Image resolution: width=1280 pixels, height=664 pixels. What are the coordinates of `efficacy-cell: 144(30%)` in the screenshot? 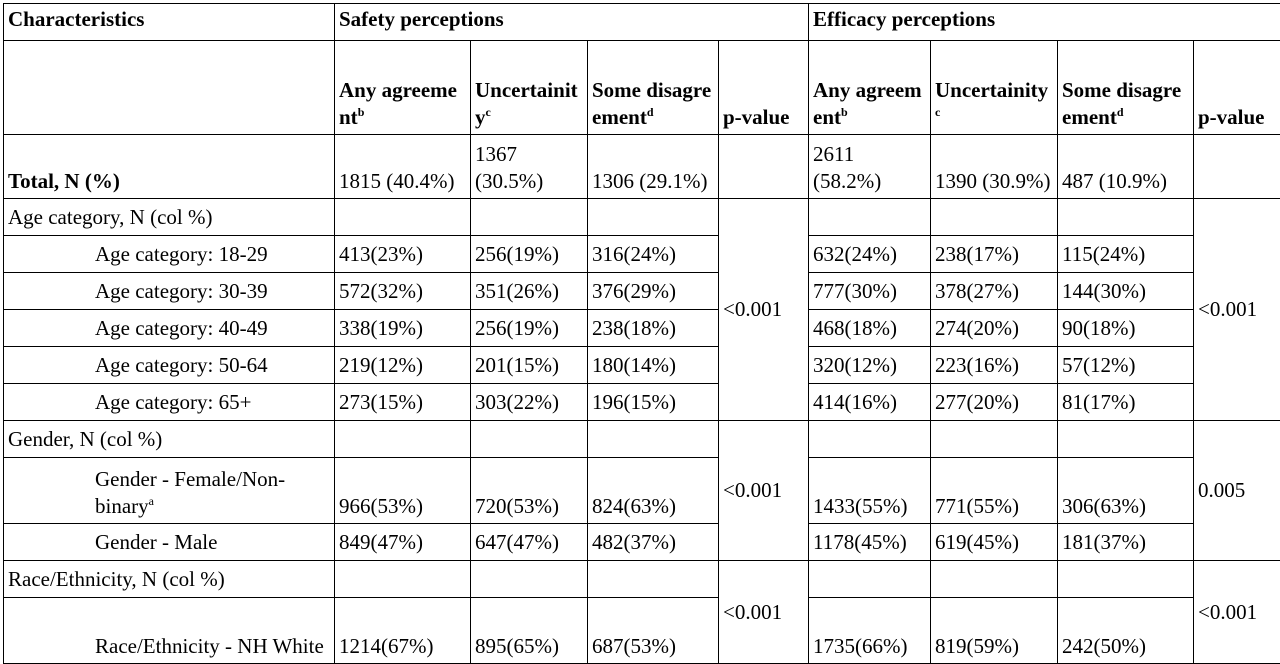 It's located at (1126, 291).